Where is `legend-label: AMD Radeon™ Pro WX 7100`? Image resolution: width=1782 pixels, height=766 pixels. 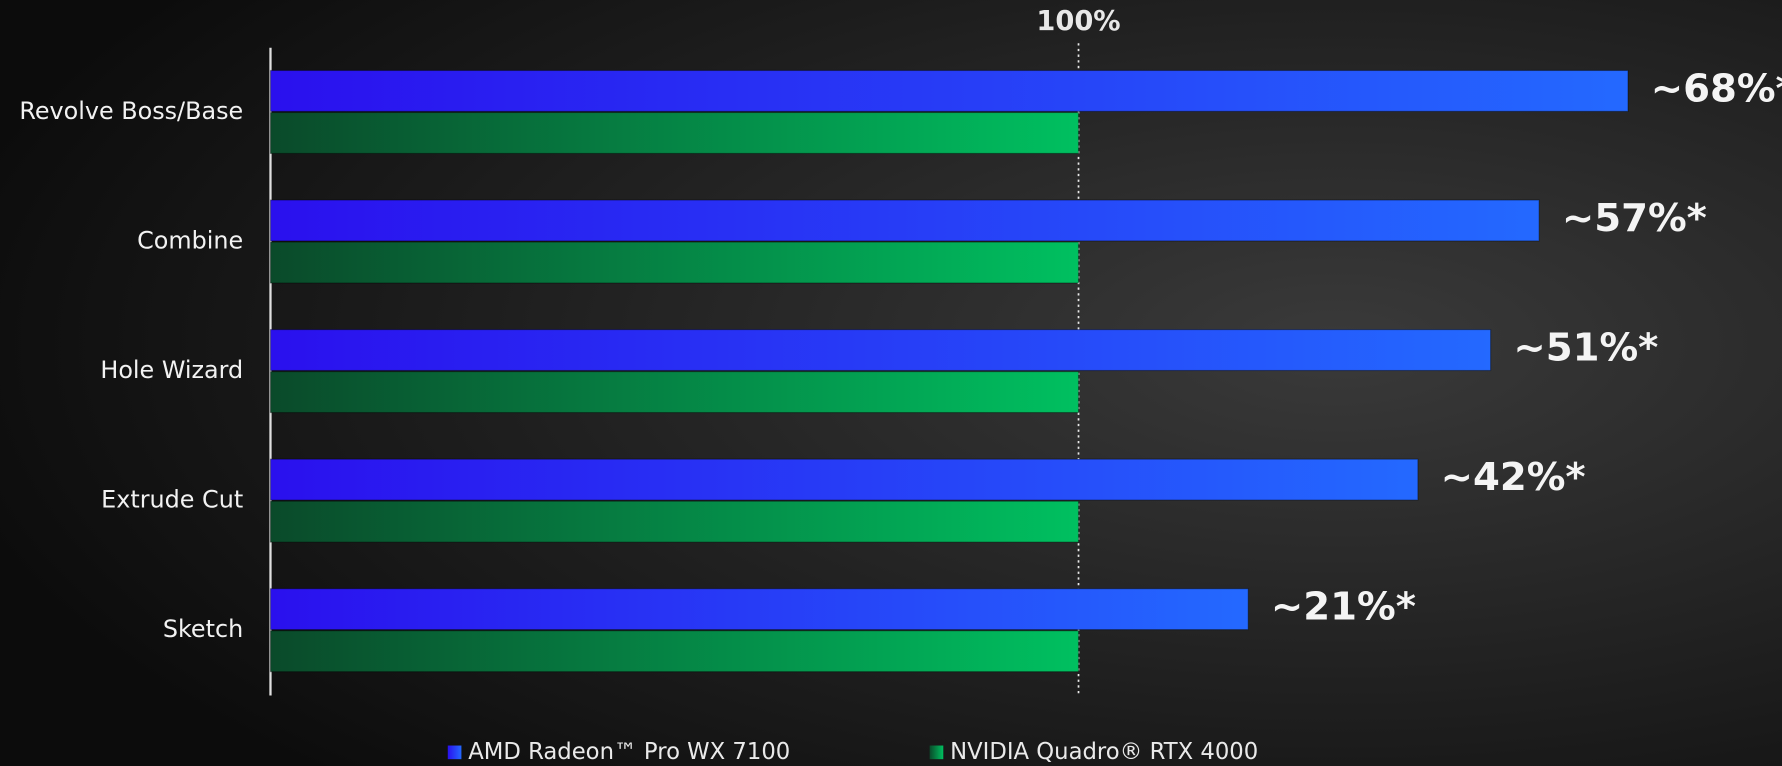 legend-label: AMD Radeon™ Pro WX 7100 is located at coordinates (629, 752).